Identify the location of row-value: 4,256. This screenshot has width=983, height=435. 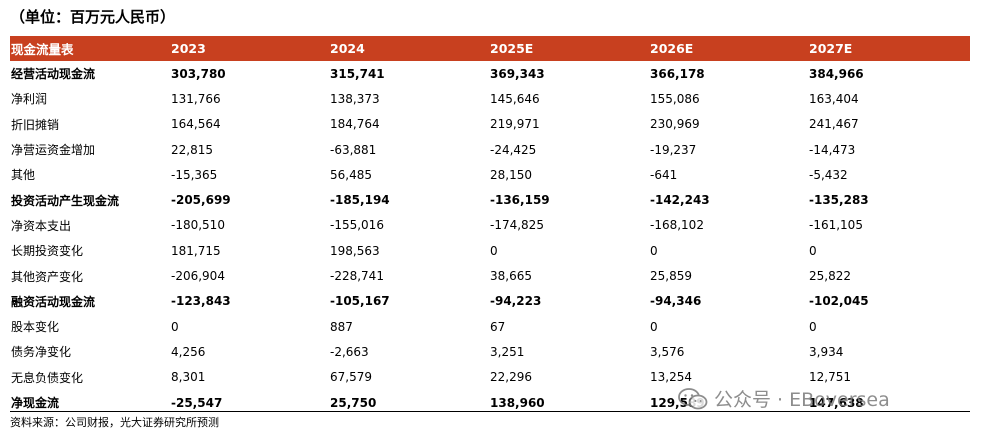
(188, 351).